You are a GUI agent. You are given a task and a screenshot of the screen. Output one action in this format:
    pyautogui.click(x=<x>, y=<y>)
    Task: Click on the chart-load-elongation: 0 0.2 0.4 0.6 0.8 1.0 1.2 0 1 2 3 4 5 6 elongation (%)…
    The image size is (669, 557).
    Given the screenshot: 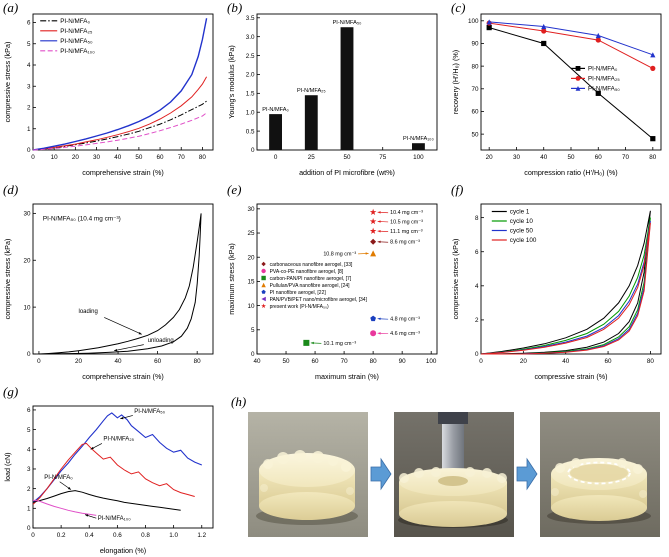 What is the action you would take?
    pyautogui.click(x=108, y=480)
    